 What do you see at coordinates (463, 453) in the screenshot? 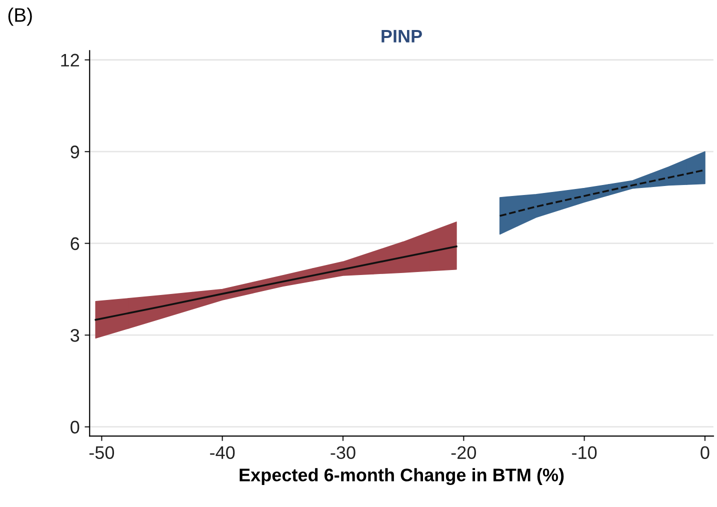
I see `x-tick-label: -20` at bounding box center [463, 453].